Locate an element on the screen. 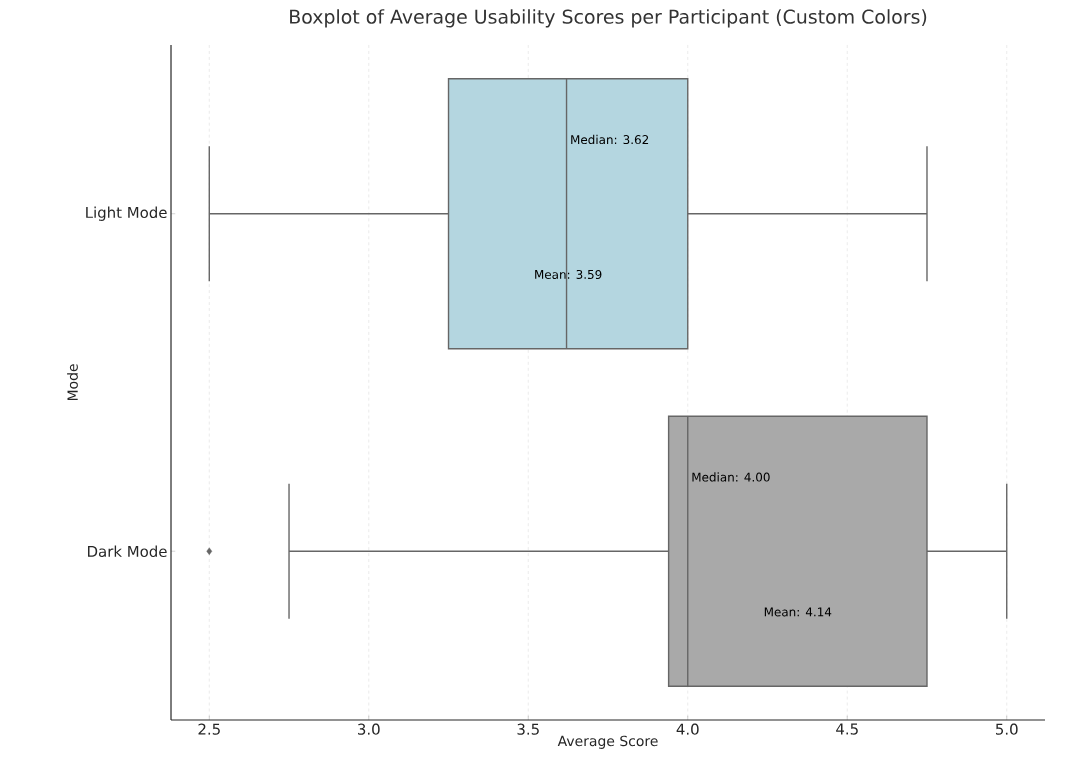 Image resolution: width=1071 pixels, height=778 pixels. annotation: Median: 3.62 is located at coordinates (610, 139).